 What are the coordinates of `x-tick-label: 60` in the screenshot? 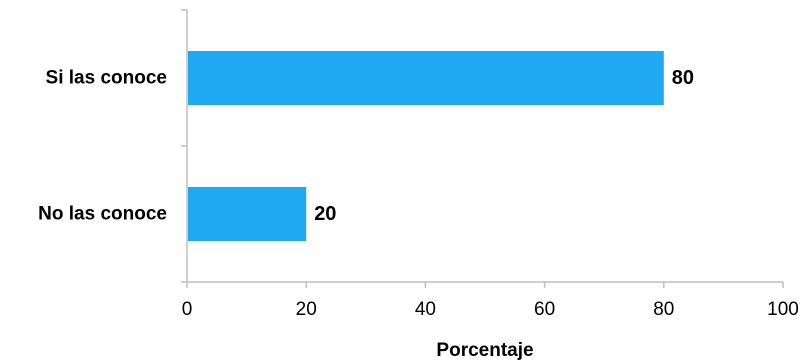 It's located at (544, 309).